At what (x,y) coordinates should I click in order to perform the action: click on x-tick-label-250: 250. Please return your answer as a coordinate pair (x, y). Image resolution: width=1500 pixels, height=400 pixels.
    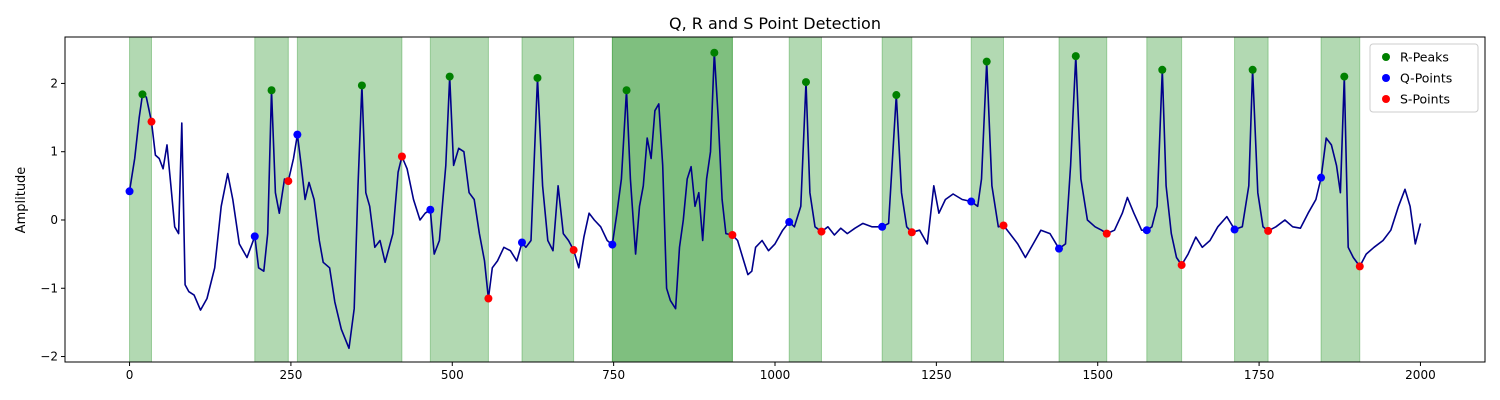
    Looking at the image, I should click on (290, 375).